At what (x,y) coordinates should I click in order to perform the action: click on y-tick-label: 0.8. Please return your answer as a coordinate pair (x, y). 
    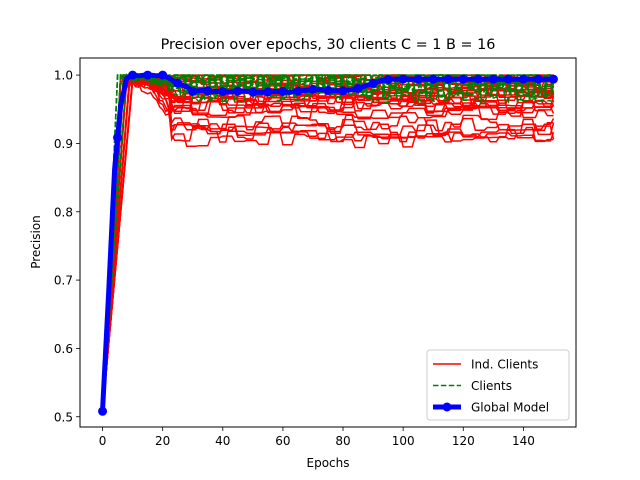
    Looking at the image, I should click on (63, 212).